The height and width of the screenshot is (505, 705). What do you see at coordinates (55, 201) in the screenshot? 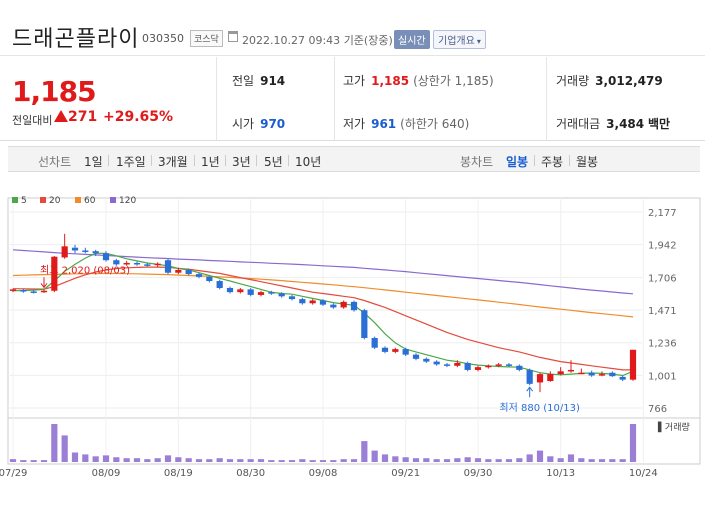
I see `legend-label-ma20: 20` at bounding box center [55, 201].